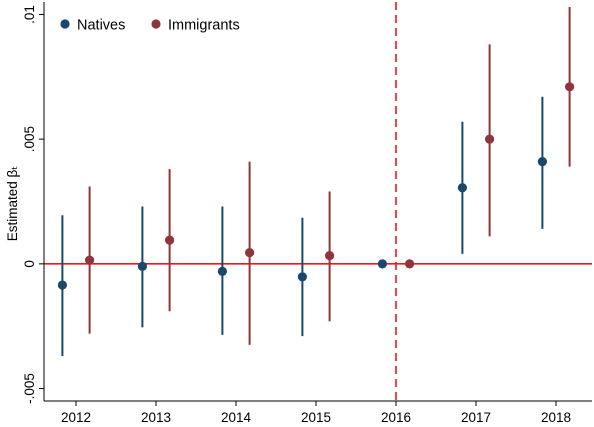 This screenshot has height=427, width=594. What do you see at coordinates (462, 188) in the screenshot?
I see `natives-point-2017` at bounding box center [462, 188].